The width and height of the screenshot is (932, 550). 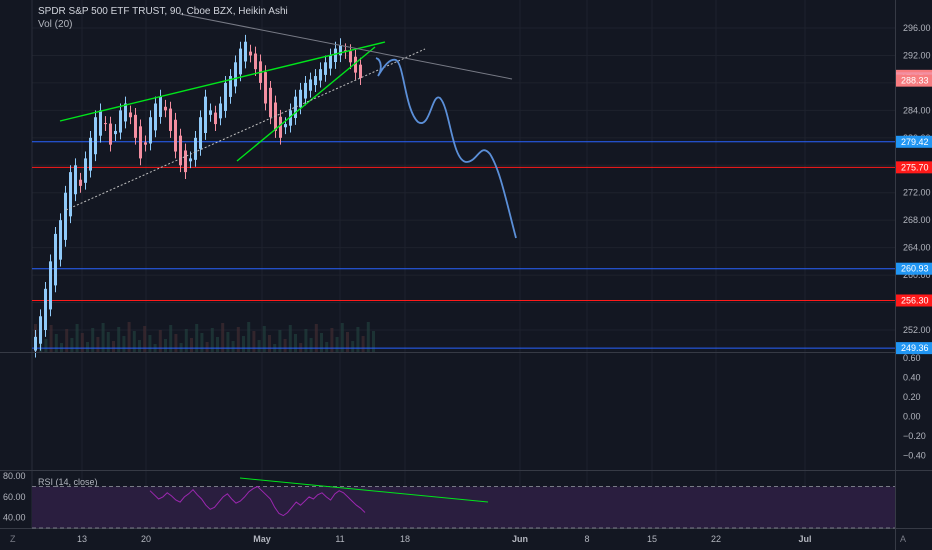 What do you see at coordinates (13, 539) in the screenshot?
I see `z-button: Z` at bounding box center [13, 539].